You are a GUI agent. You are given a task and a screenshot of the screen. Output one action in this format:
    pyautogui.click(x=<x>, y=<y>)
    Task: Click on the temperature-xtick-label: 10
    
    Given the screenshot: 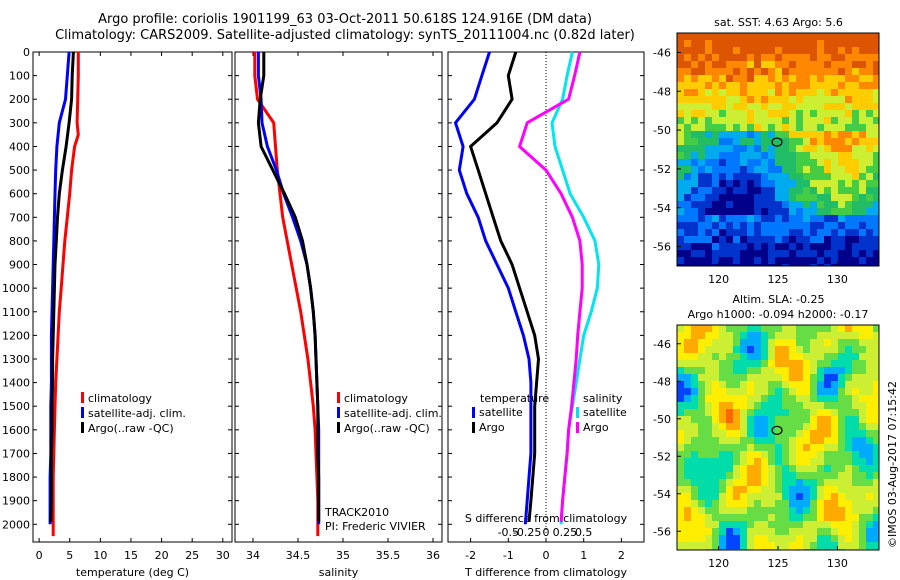 What is the action you would take?
    pyautogui.click(x=100, y=555)
    